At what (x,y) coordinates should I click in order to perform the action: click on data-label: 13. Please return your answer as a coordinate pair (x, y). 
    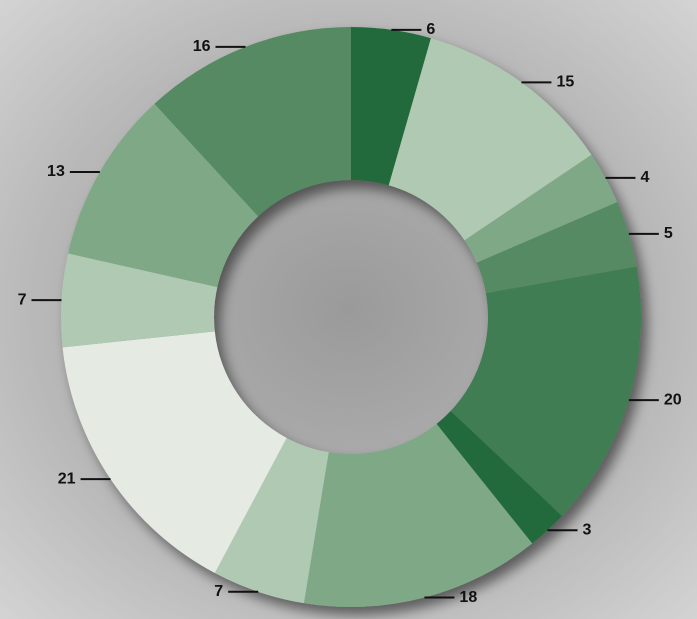
    Looking at the image, I should click on (56, 171).